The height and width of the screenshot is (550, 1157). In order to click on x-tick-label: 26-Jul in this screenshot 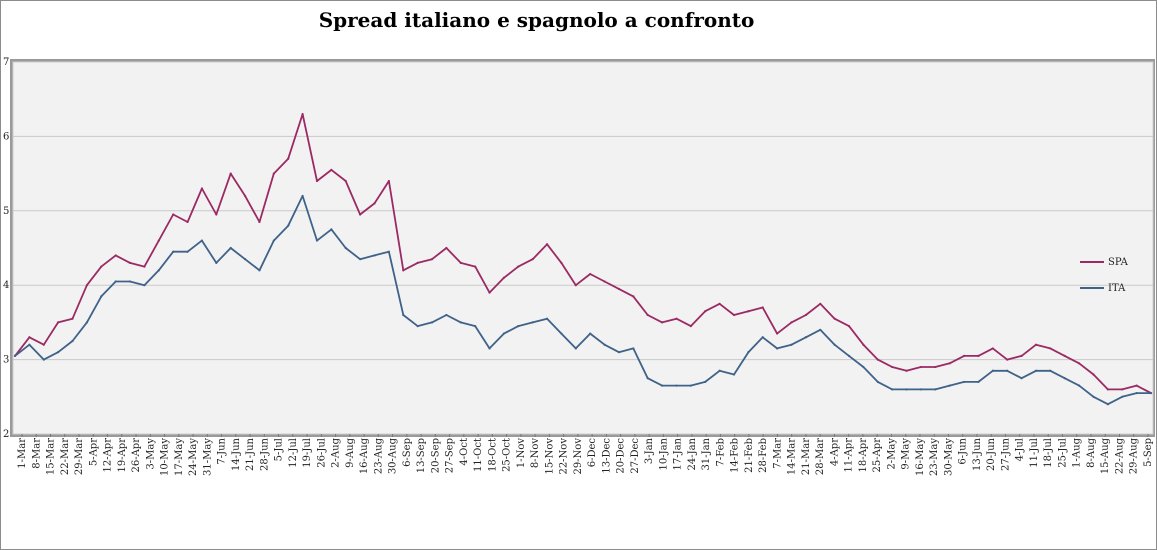, I will do `click(321, 453)`.